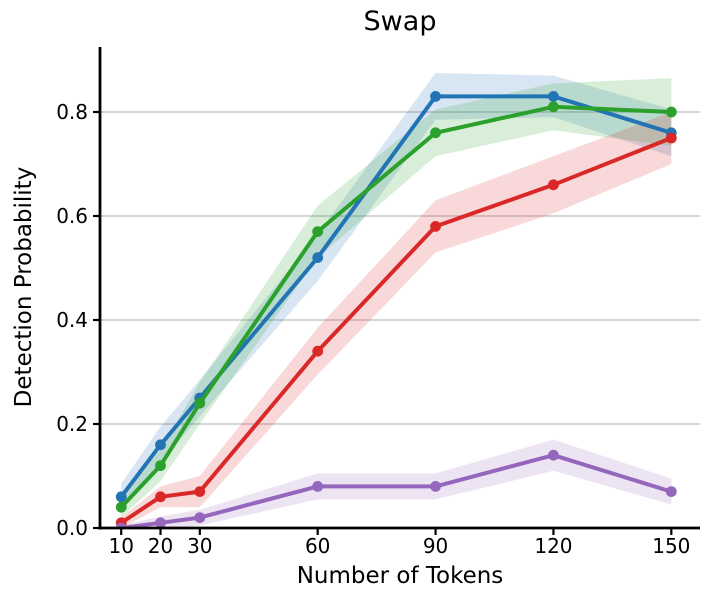  Describe the element at coordinates (400, 576) in the screenshot. I see `x-axis-label: Number of Tokens` at that location.